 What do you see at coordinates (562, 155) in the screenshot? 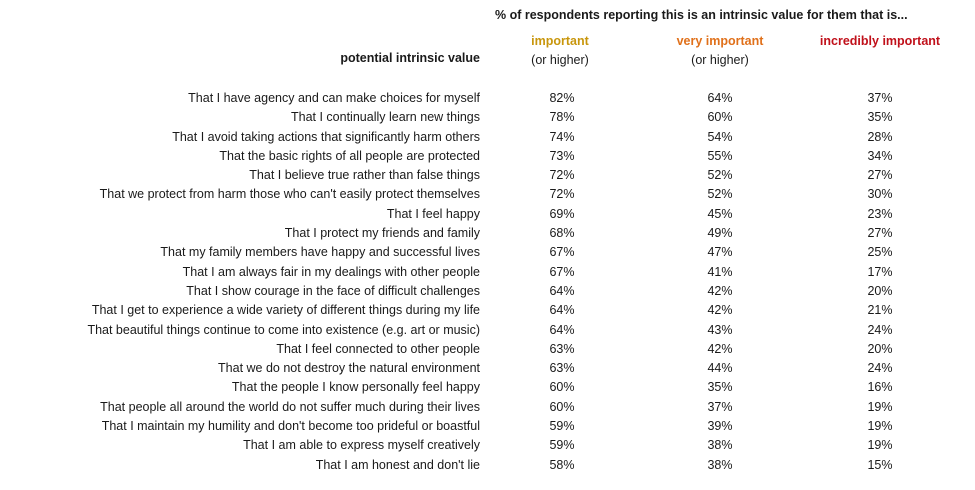
I see `value-cell-important: 73%` at bounding box center [562, 155].